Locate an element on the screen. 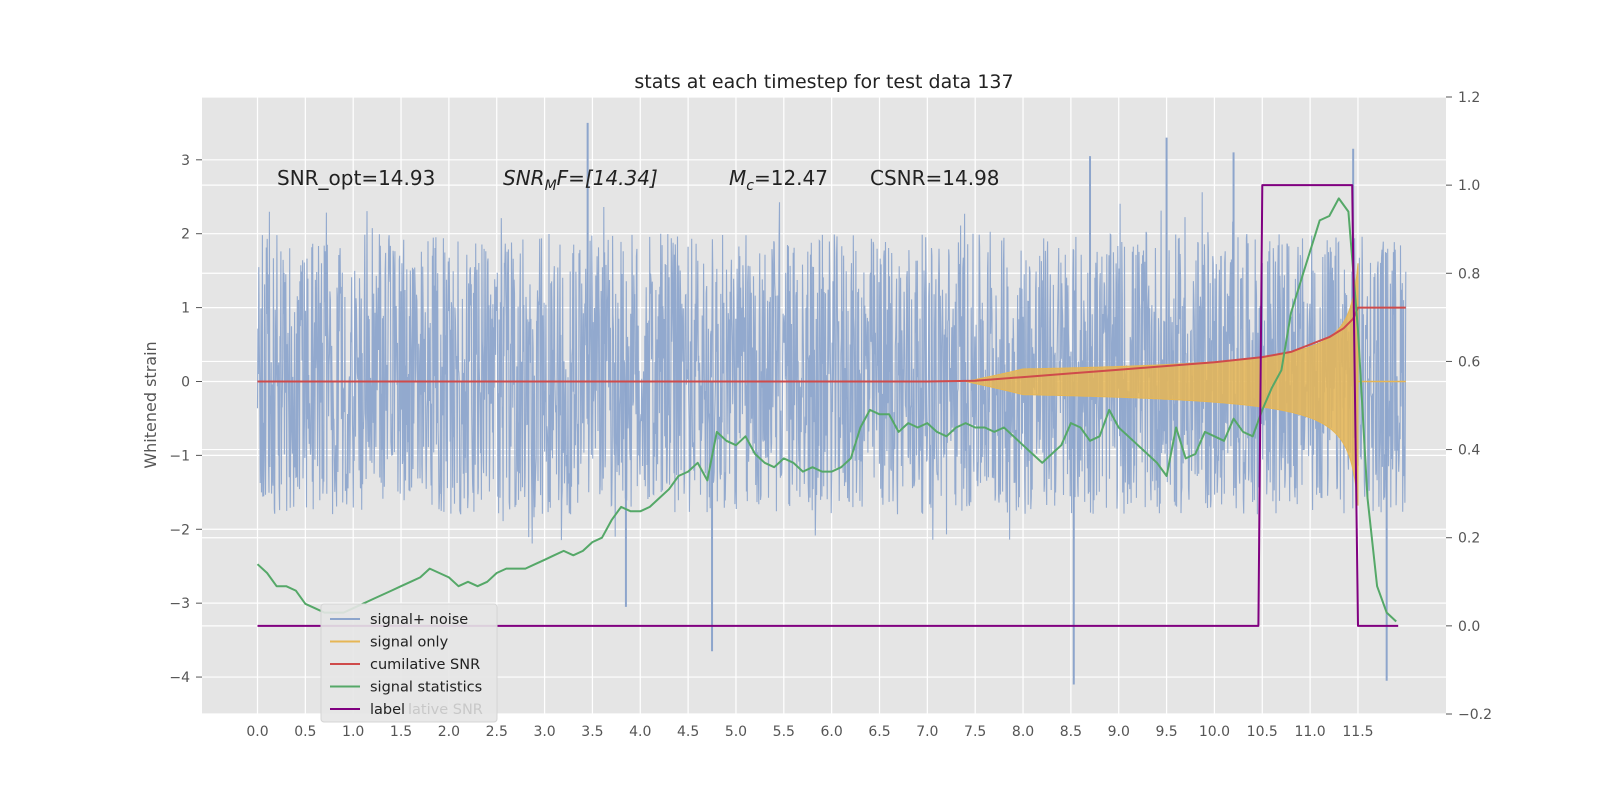 The image size is (1600, 800). annotation-snr-mf-rest: F=[14.34] is located at coordinates (607, 178).